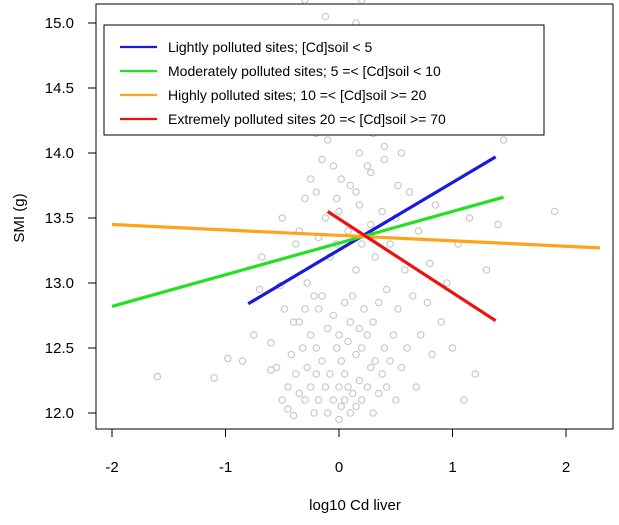 This screenshot has height=525, width=619. Describe the element at coordinates (270, 47) in the screenshot. I see `legend-label: Lightly polluted sites; [Cd]soil < 5` at that location.